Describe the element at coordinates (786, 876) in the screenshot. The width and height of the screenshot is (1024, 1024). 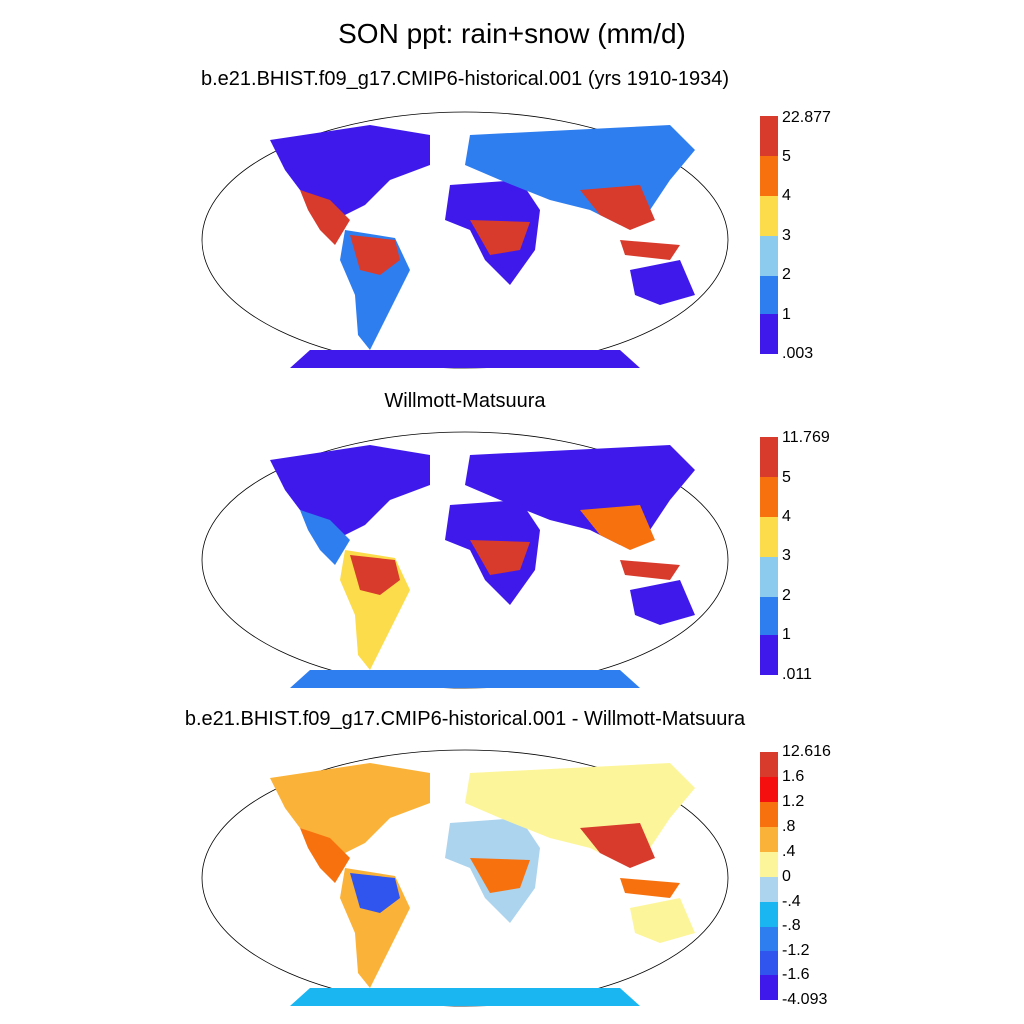
I see `colorbar-tick-label: 0` at that location.